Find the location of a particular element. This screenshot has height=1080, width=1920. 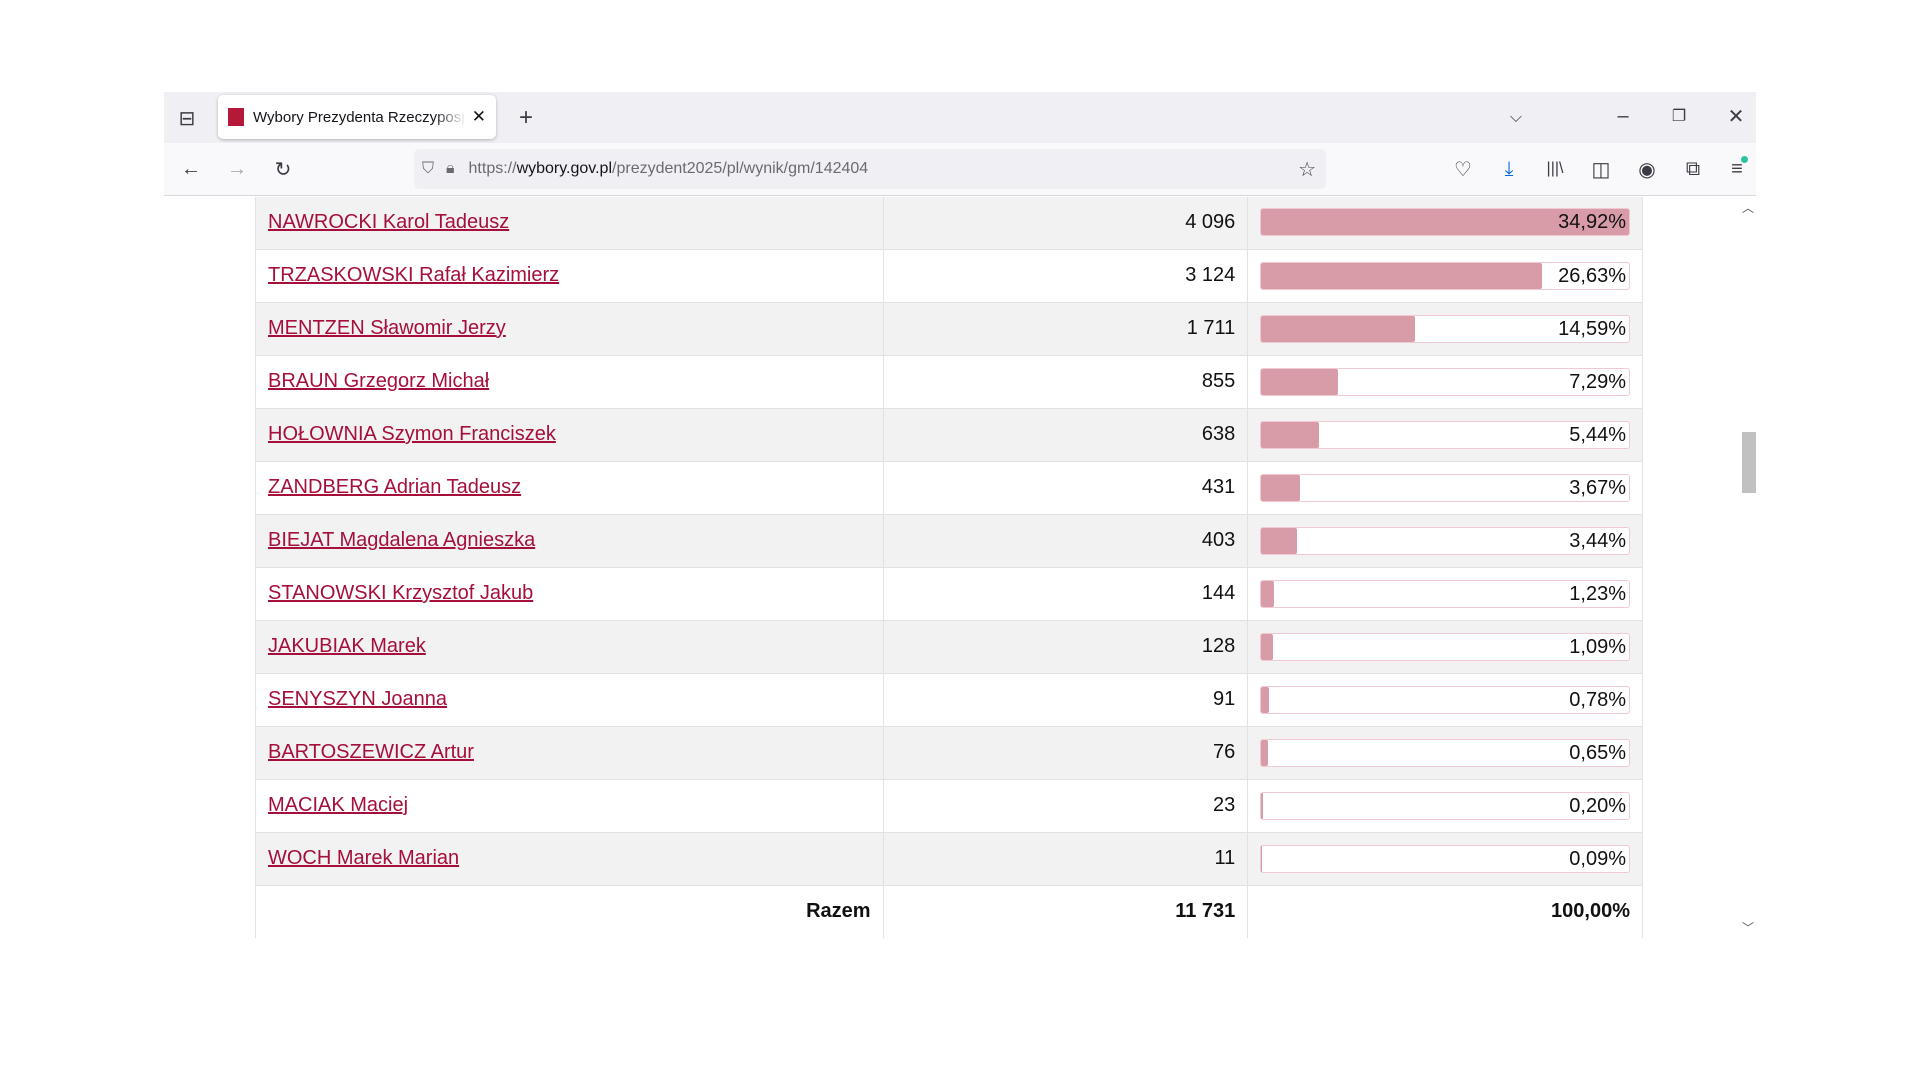

candidate-cell: ZANDBERG Adrian Tadeusz is located at coordinates (569, 488).